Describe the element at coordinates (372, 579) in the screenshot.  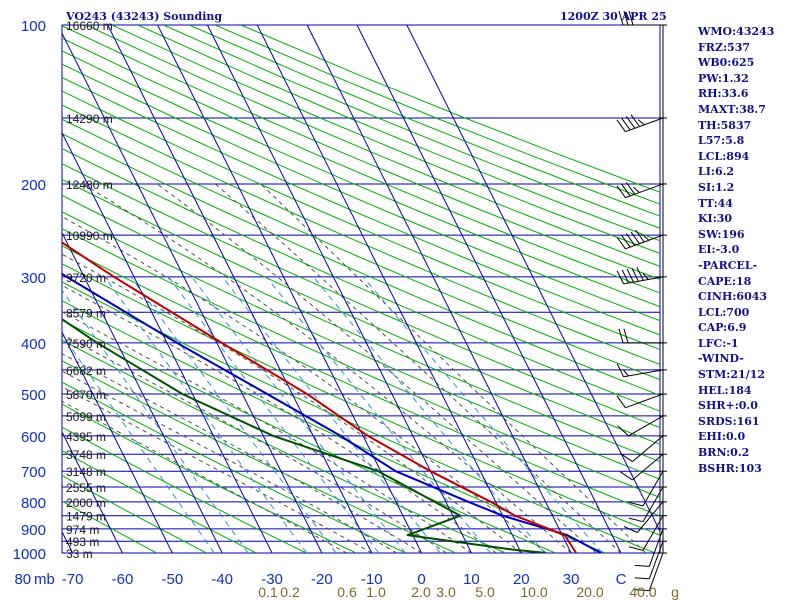
I see `temperature-tick-label: -10` at that location.